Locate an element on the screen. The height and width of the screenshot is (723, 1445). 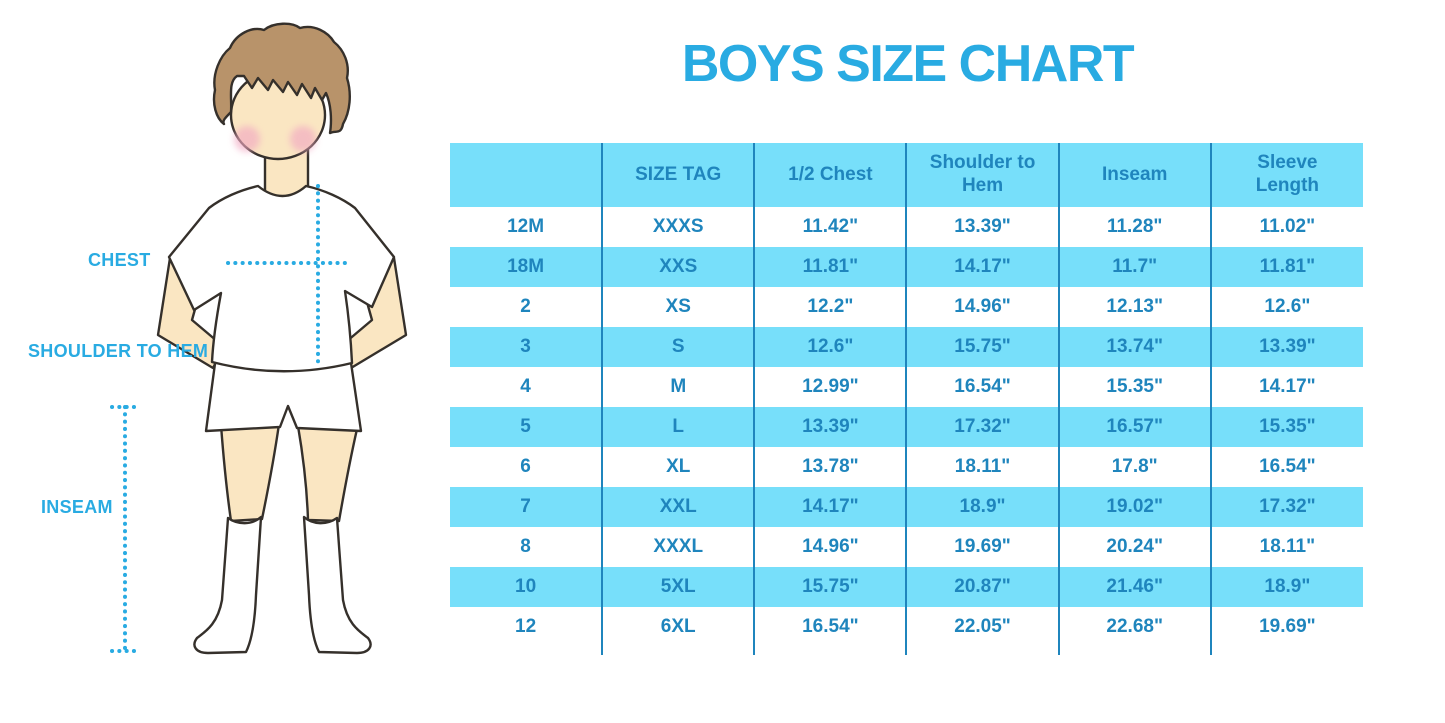
cell-inseam: 21.46" is located at coordinates (1134, 587).